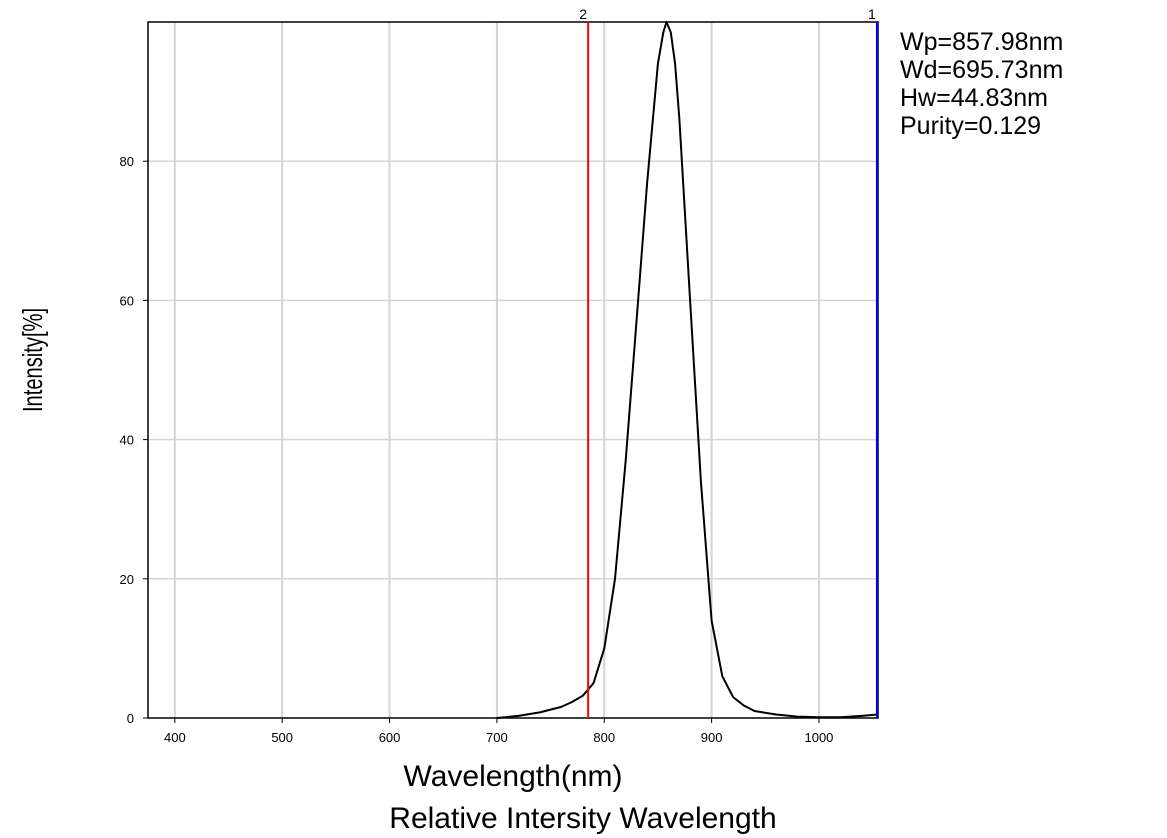 The width and height of the screenshot is (1167, 838). Describe the element at coordinates (982, 42) in the screenshot. I see `peak-wavelength-readout: Wp=857.98nm` at that location.